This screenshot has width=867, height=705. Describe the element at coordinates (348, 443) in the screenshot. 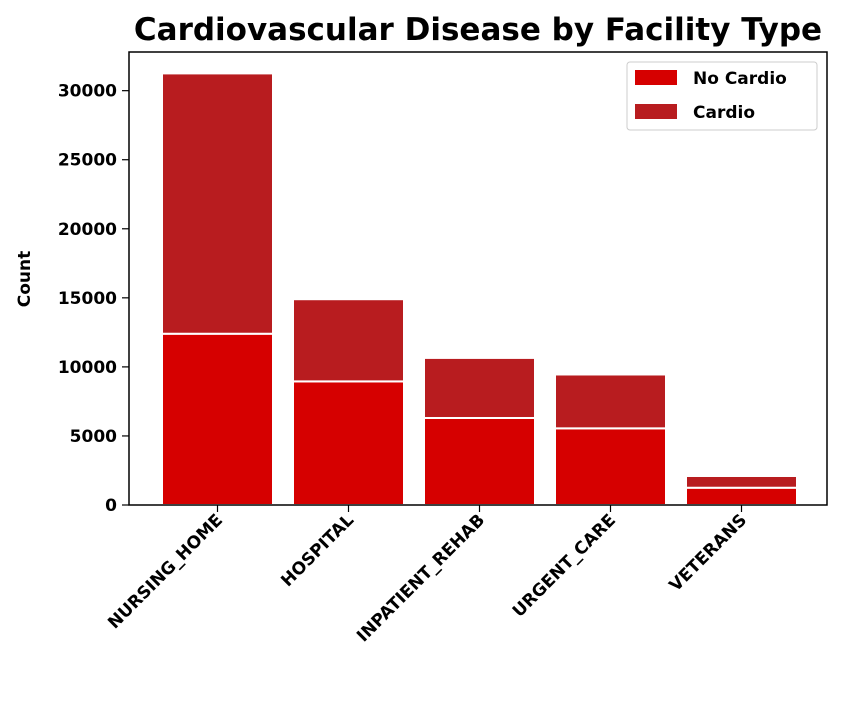

I see `bar-hospital-no-cardio` at that location.